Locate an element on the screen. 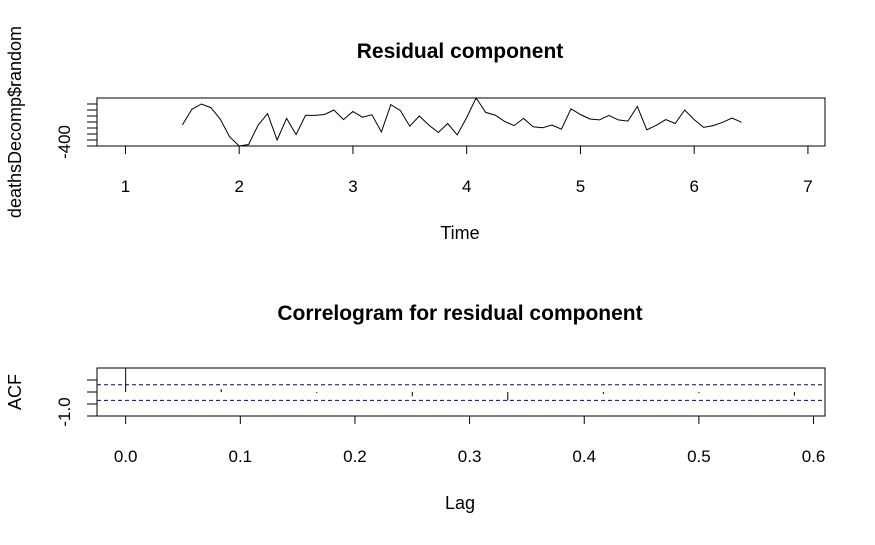 This screenshot has height=545, width=875. residual-x-axis: 1 2 3 4 5 6 7 is located at coordinates (467, 171).